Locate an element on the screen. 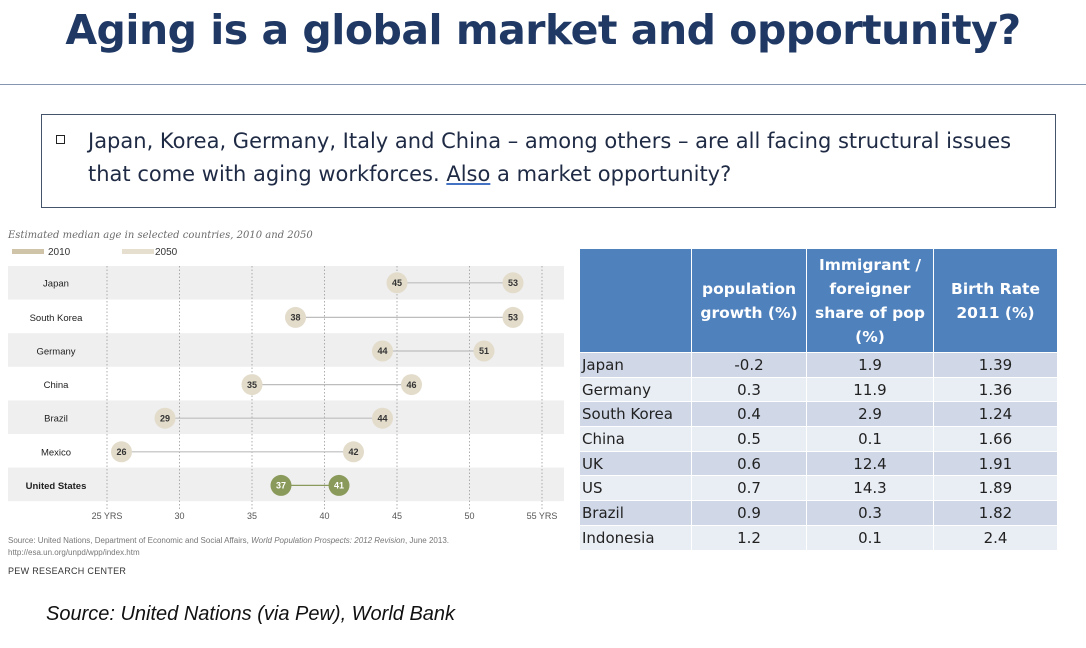 Image resolution: width=1086 pixels, height=648 pixels. dot-value-label: 35 is located at coordinates (252, 385).